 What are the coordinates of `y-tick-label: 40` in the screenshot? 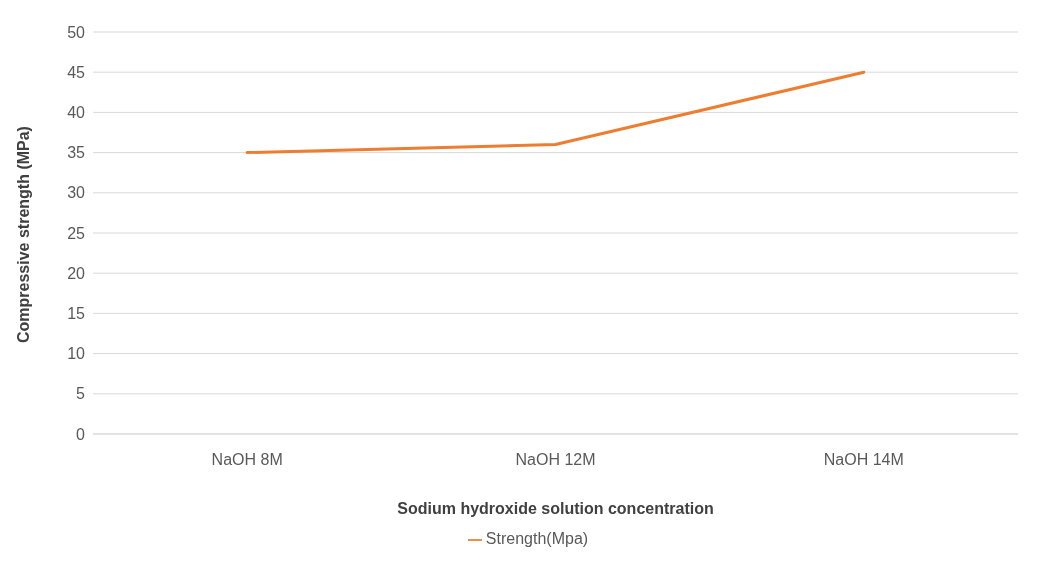 It's located at (76, 113).